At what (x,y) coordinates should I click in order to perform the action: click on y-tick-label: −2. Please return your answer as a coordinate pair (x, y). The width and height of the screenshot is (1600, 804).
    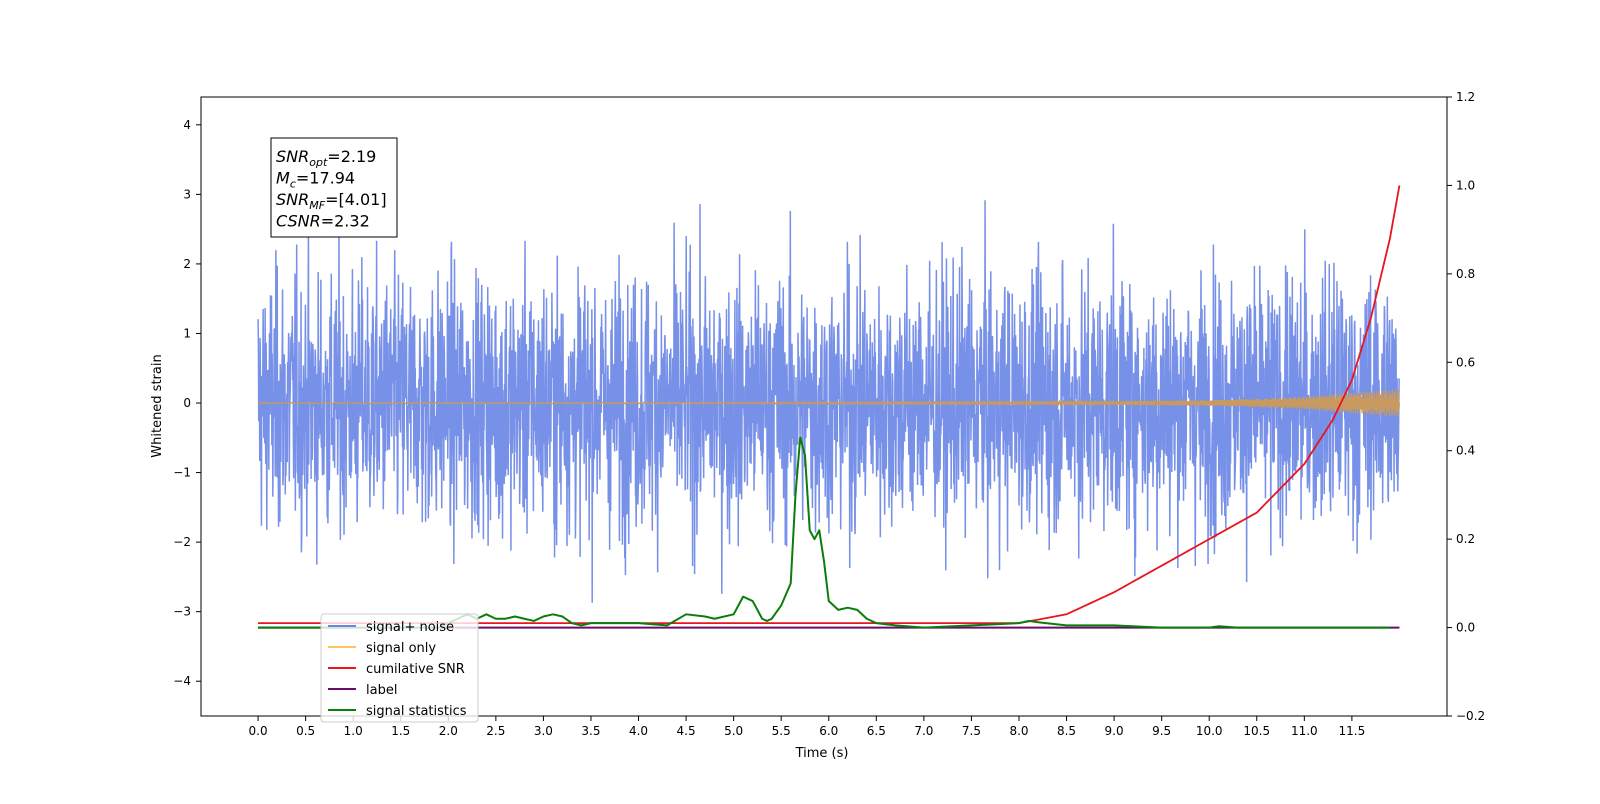
    Looking at the image, I should click on (182, 542).